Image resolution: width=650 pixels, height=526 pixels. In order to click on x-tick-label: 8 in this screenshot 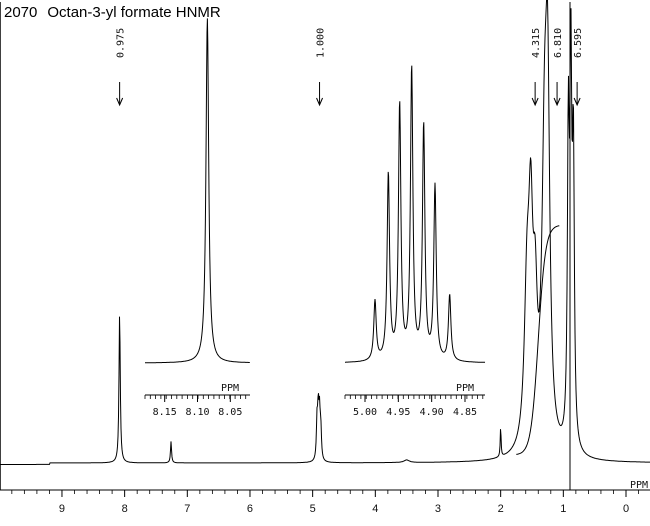, I will do `click(125, 509)`.